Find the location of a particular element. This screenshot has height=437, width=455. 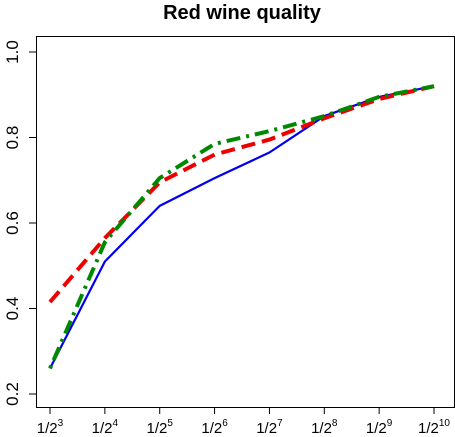

x-tick-exponent: 9 is located at coordinates (390, 423).